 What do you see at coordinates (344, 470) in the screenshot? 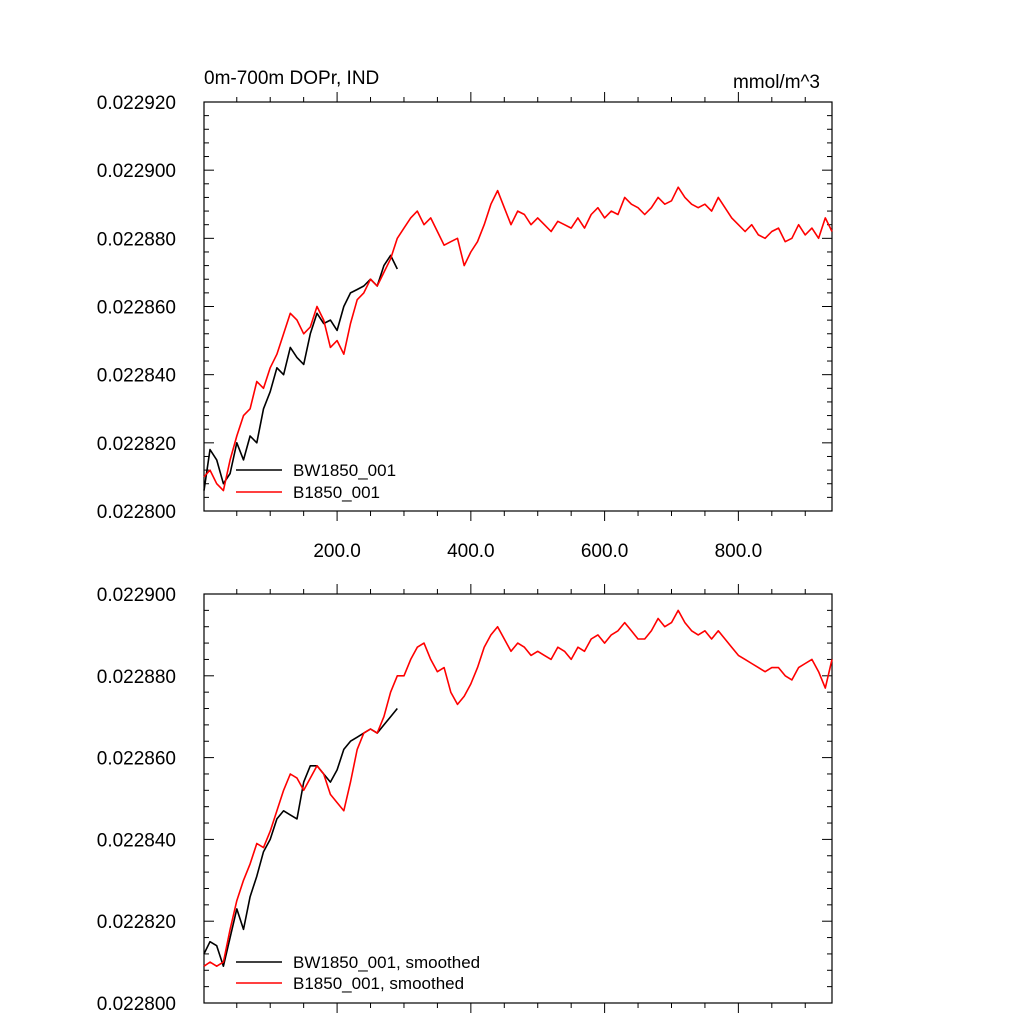
I see `legend-label: BW1850_001` at bounding box center [344, 470].